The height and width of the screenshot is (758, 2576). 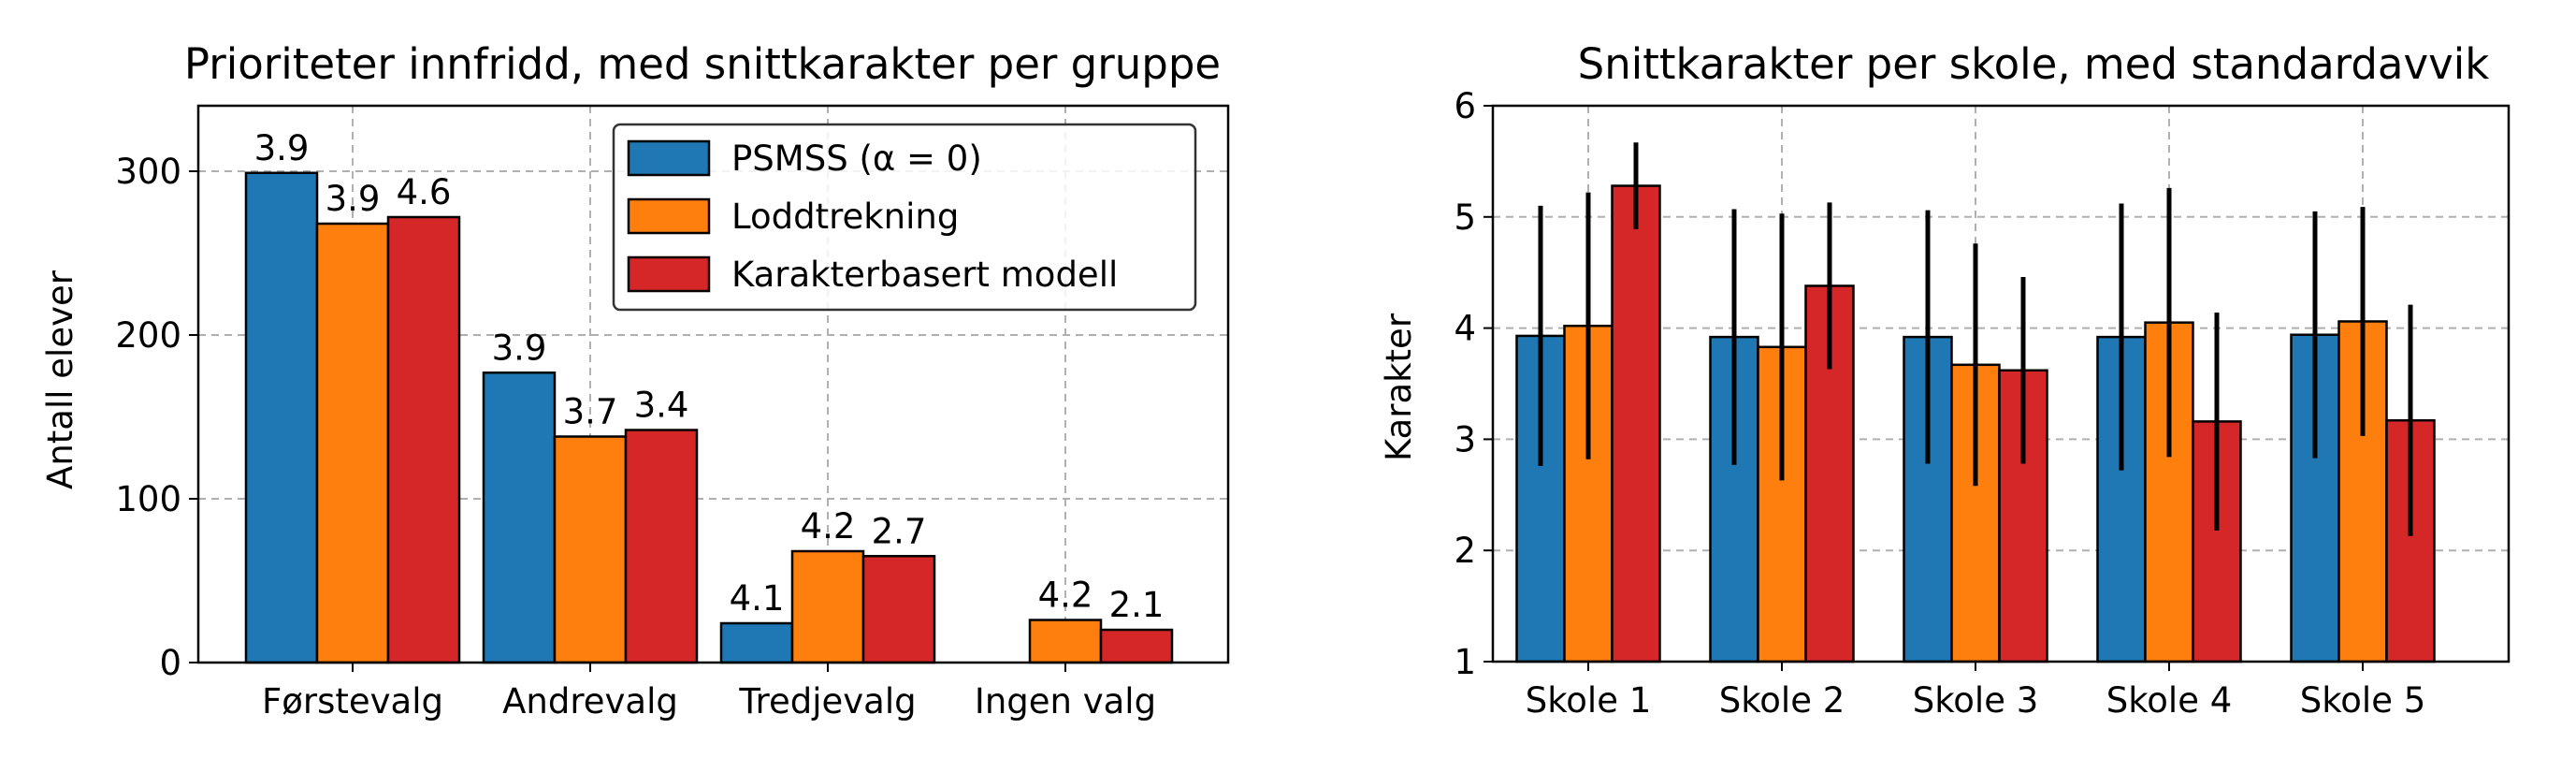 What do you see at coordinates (856, 158) in the screenshot?
I see `chart1-legend-label: PSMSS (α = 0)` at bounding box center [856, 158].